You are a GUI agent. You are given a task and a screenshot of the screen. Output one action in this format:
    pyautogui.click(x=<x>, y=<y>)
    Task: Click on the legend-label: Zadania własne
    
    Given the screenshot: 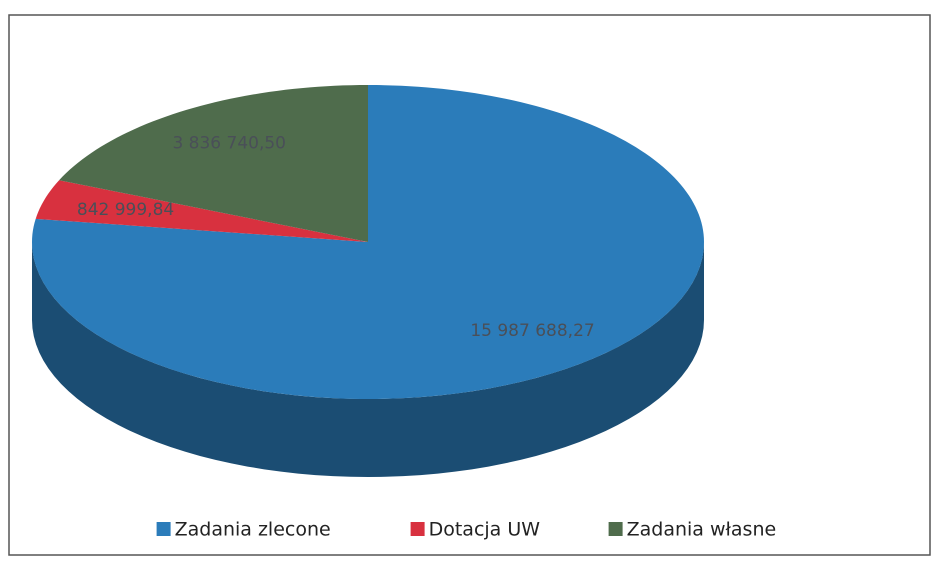 What is the action you would take?
    pyautogui.click(x=702, y=530)
    